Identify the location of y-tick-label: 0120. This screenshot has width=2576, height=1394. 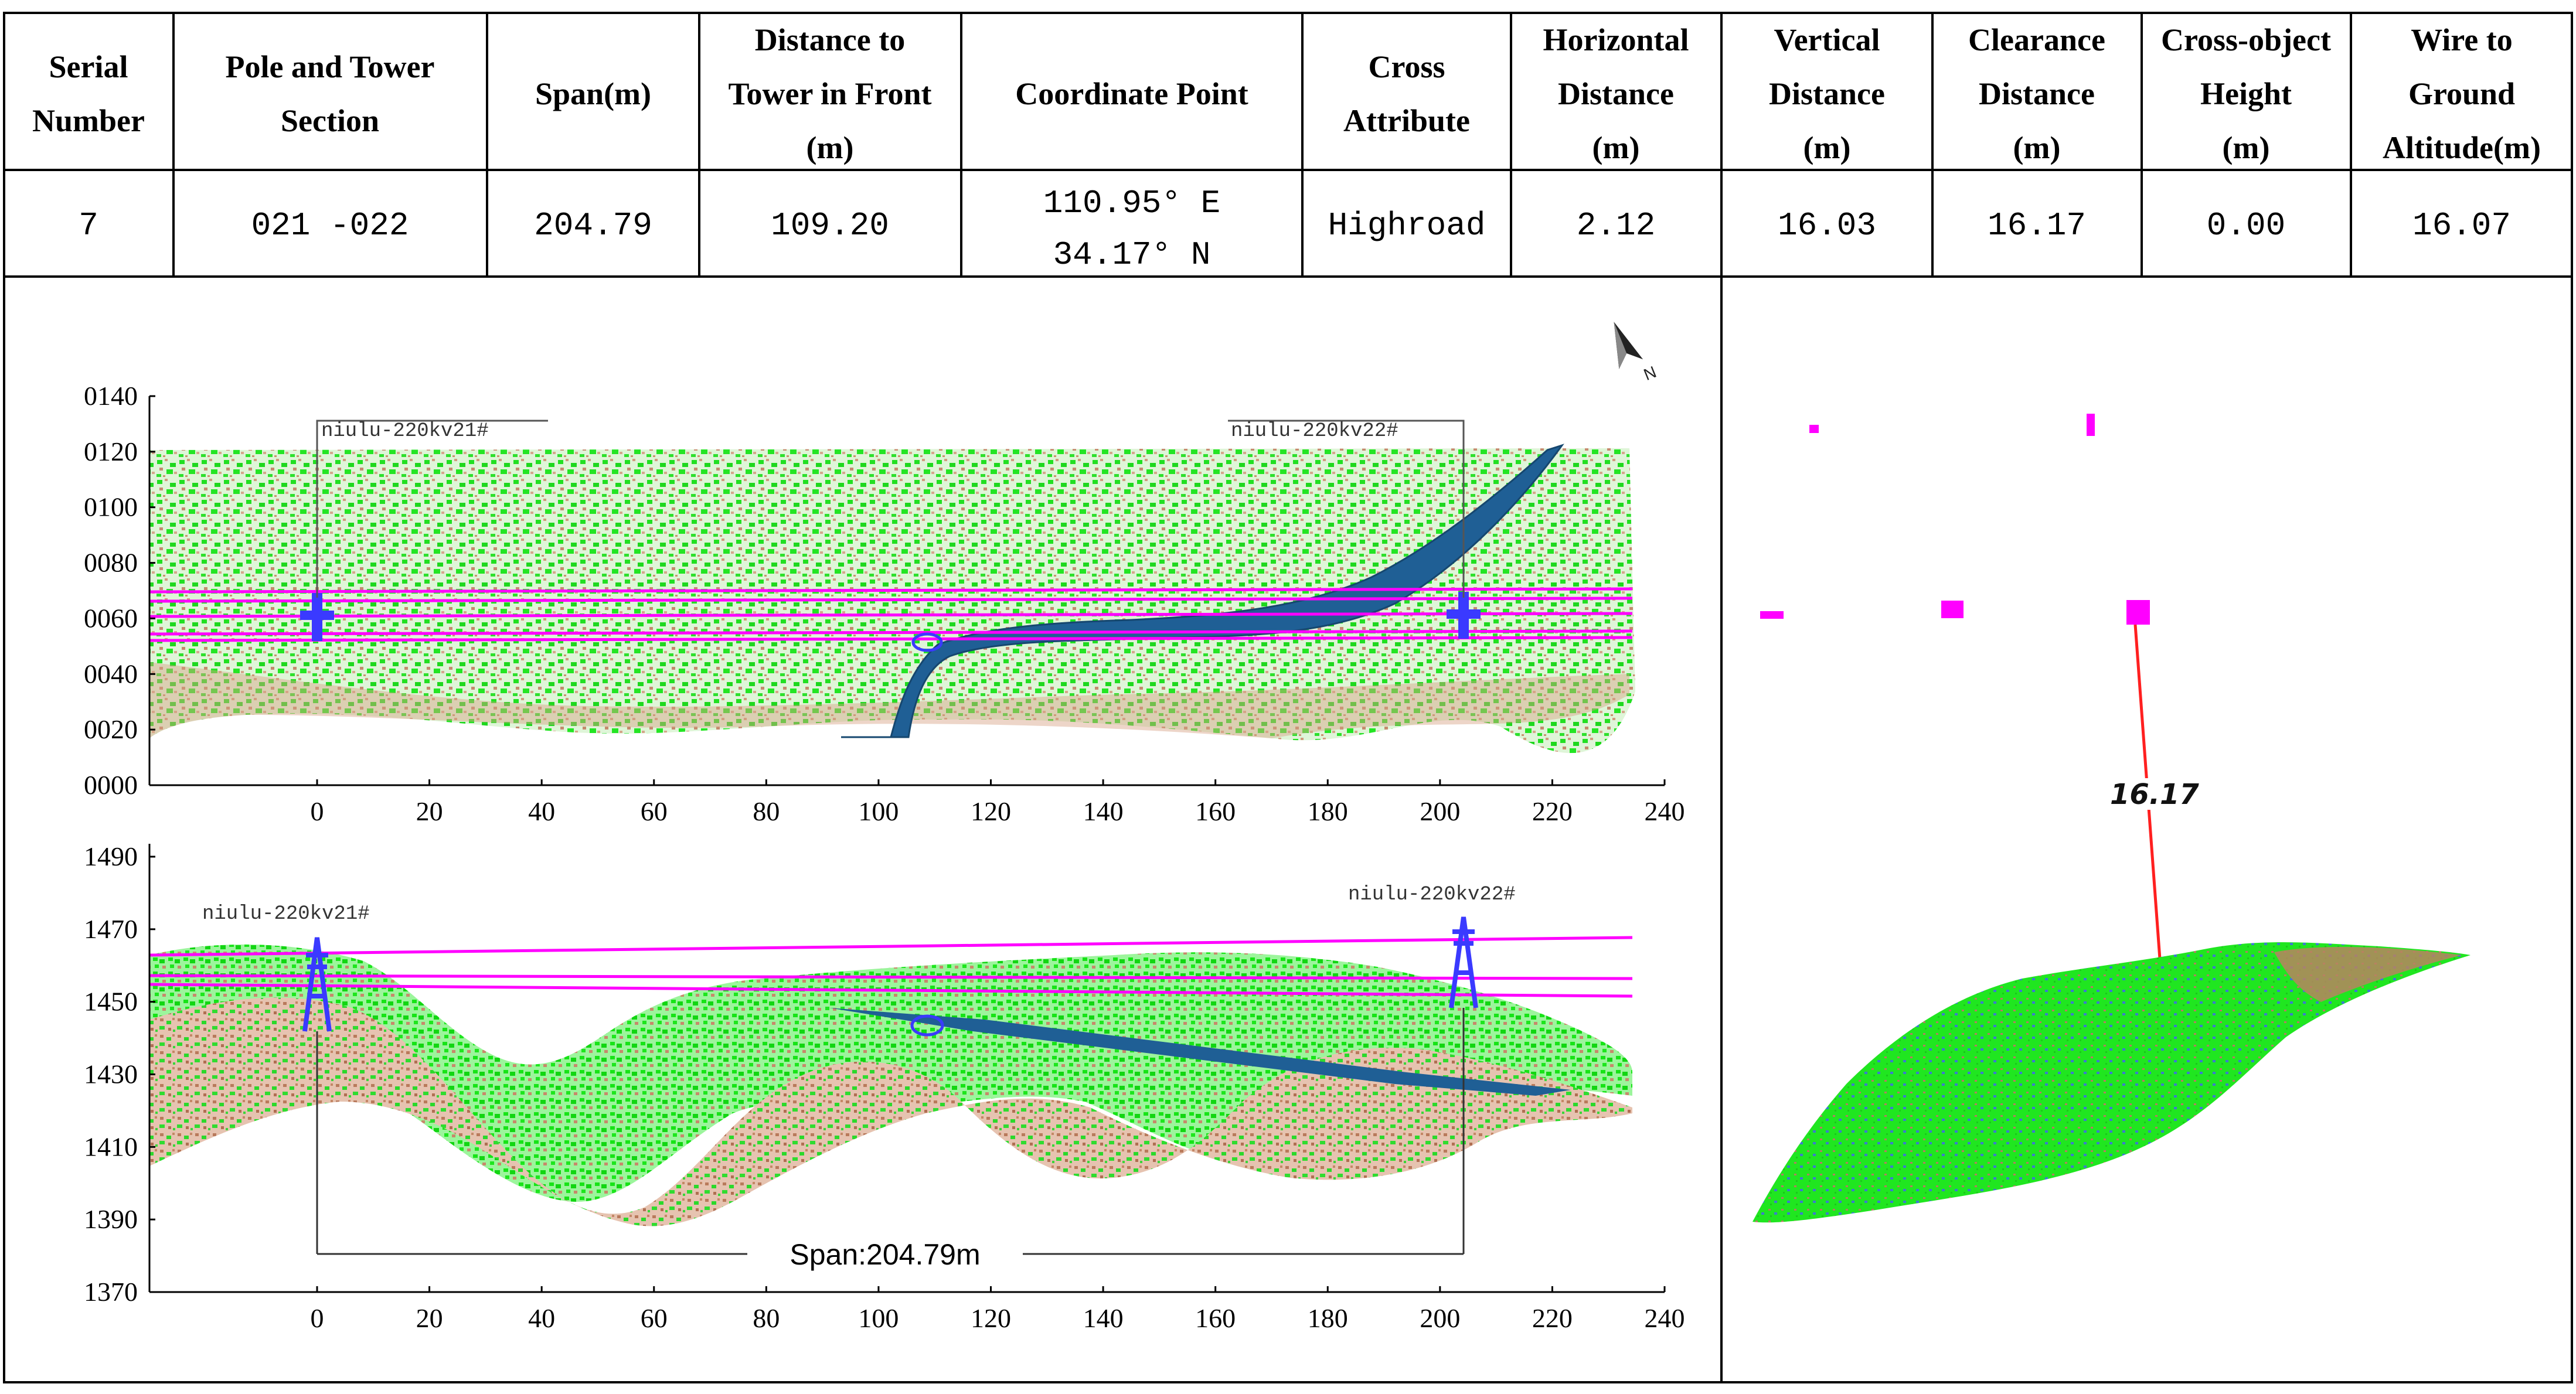
(111, 451).